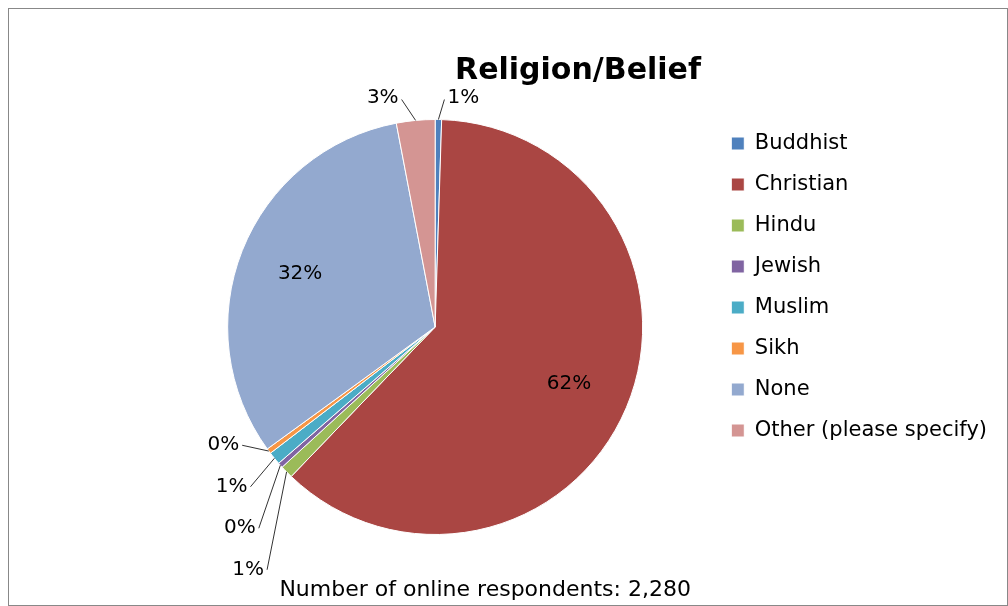 The height and width of the screenshot is (606, 1008). I want to click on legend-label: Jewish, so click(787, 264).